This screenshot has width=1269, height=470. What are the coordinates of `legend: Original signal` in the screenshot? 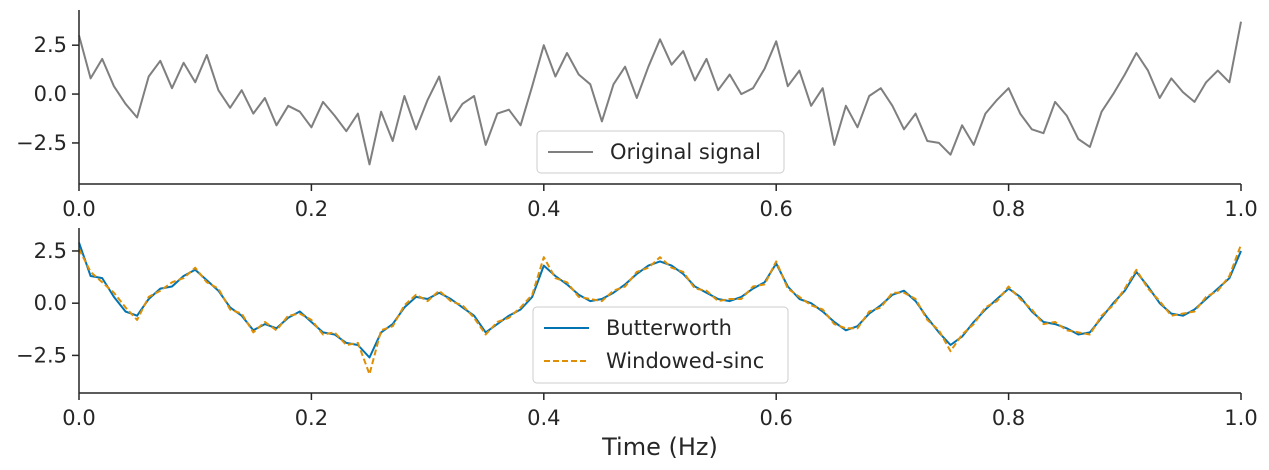 It's located at (660, 152).